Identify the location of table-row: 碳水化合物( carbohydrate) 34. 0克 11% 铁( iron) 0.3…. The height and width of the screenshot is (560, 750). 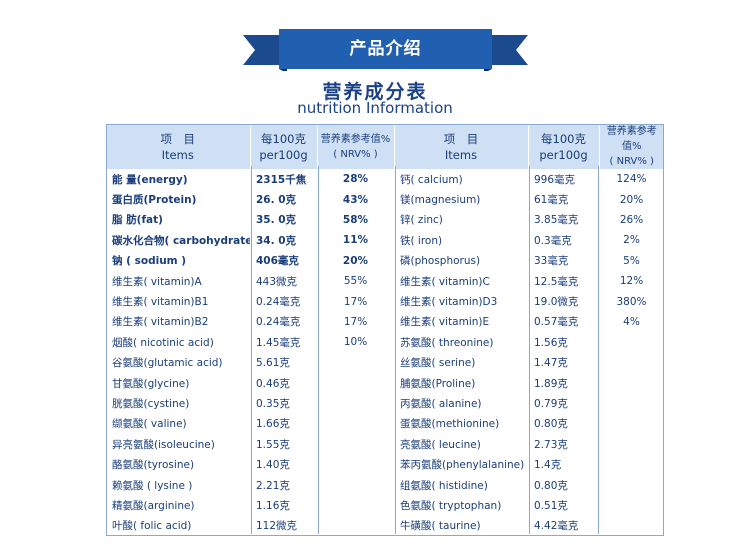
(385, 240).